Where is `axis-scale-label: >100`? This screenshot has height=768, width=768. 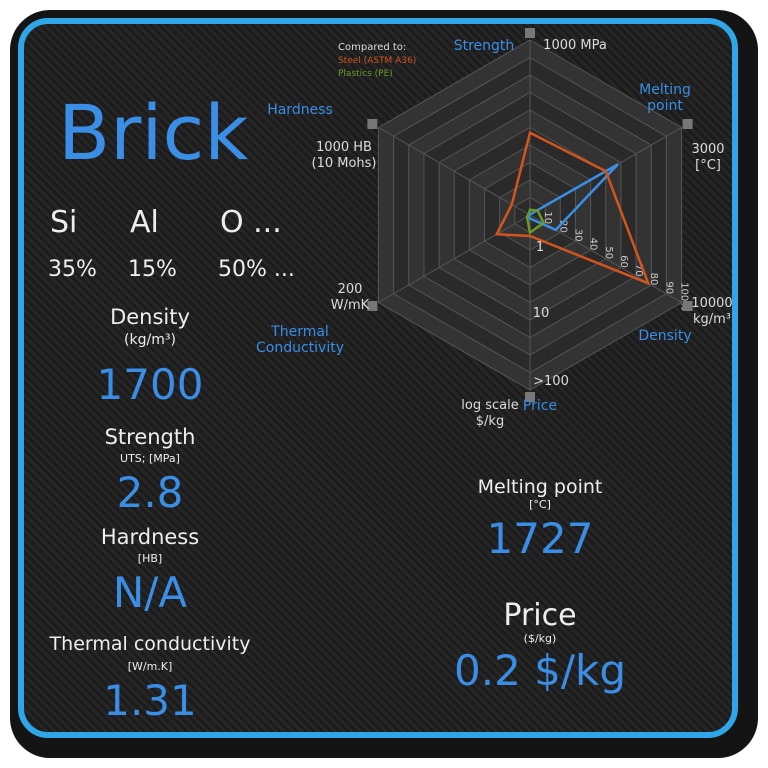 axis-scale-label: >100 is located at coordinates (551, 381).